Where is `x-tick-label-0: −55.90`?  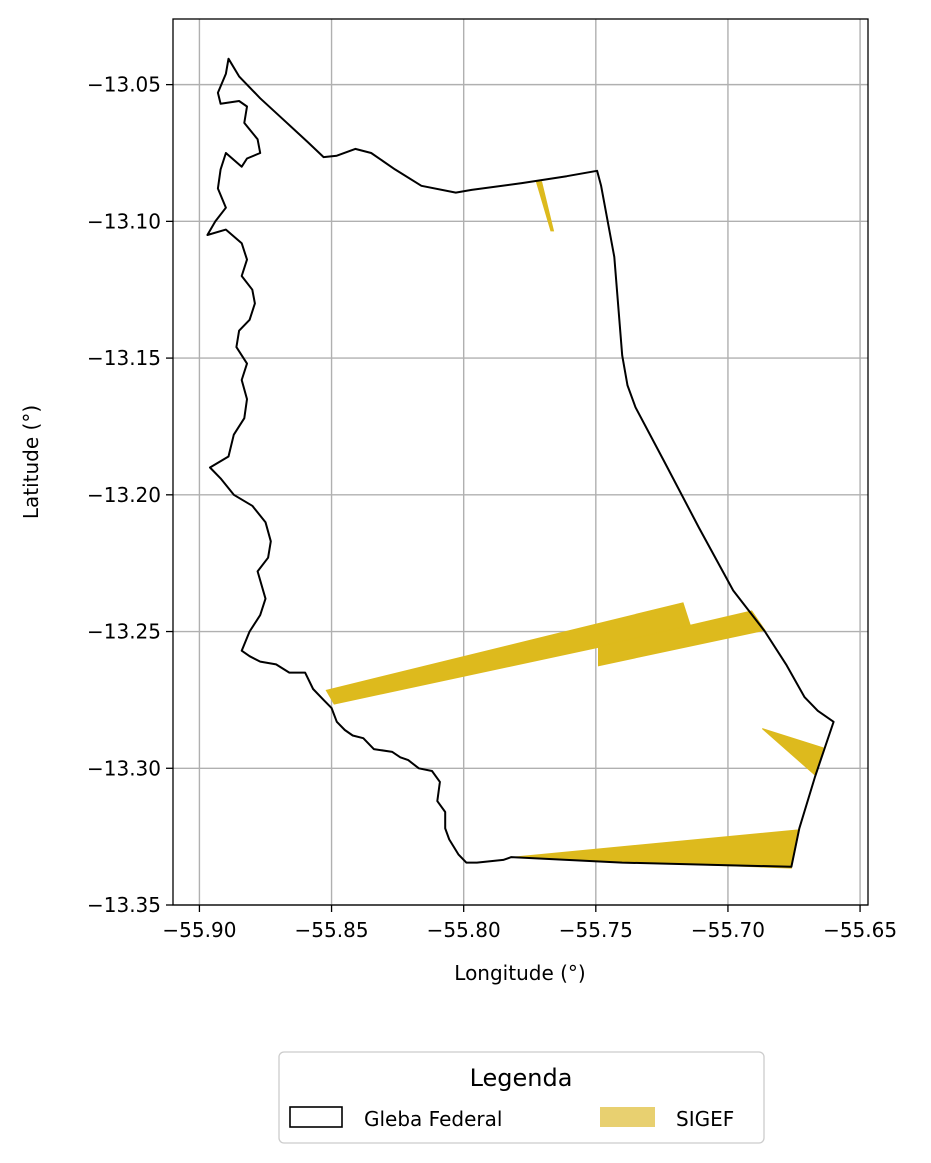 x-tick-label-0: −55.90 is located at coordinates (199, 930).